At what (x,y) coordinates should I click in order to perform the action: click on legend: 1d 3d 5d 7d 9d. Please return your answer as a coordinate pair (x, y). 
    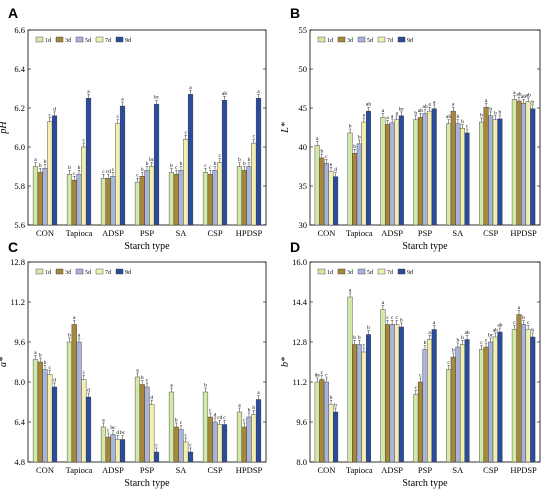
    Looking at the image, I should click on (365, 272).